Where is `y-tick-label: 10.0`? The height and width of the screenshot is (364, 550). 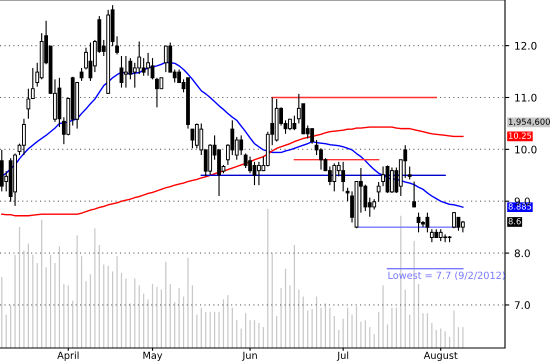
y-tick-label: 10.0 is located at coordinates (526, 150).